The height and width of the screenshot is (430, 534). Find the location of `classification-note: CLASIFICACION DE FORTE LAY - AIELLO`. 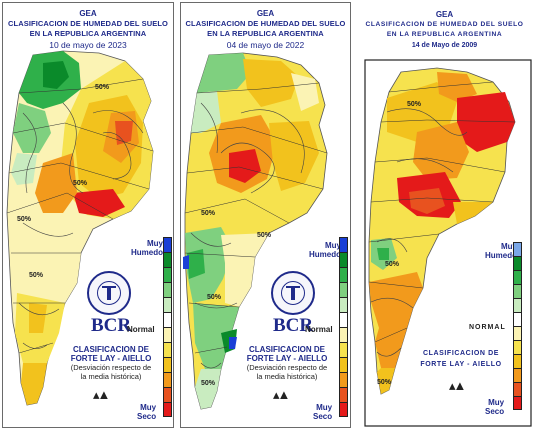

classification-note: CLASIFICACION DE FORTE LAY - AIELLO is located at coordinates (461, 359).